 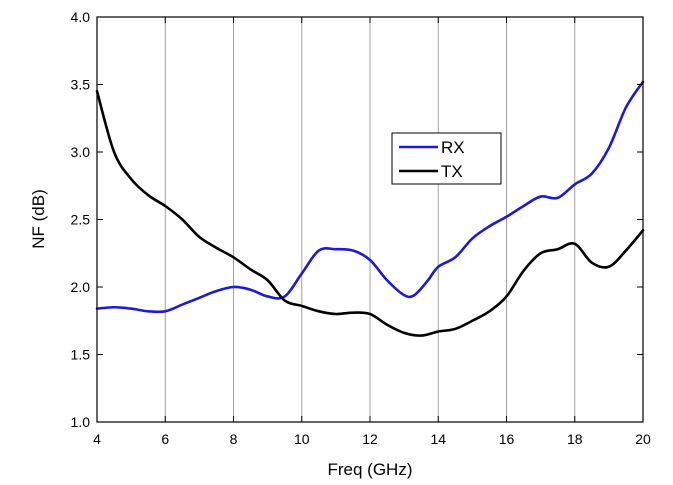 What do you see at coordinates (575, 439) in the screenshot?
I see `x-tick-label: 18` at bounding box center [575, 439].